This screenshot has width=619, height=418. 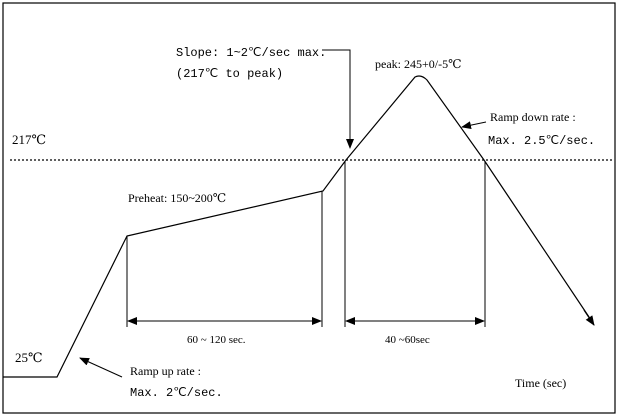 What do you see at coordinates (216, 340) in the screenshot?
I see `preheat-duration-label: 60 ~ 120 sec.` at bounding box center [216, 340].